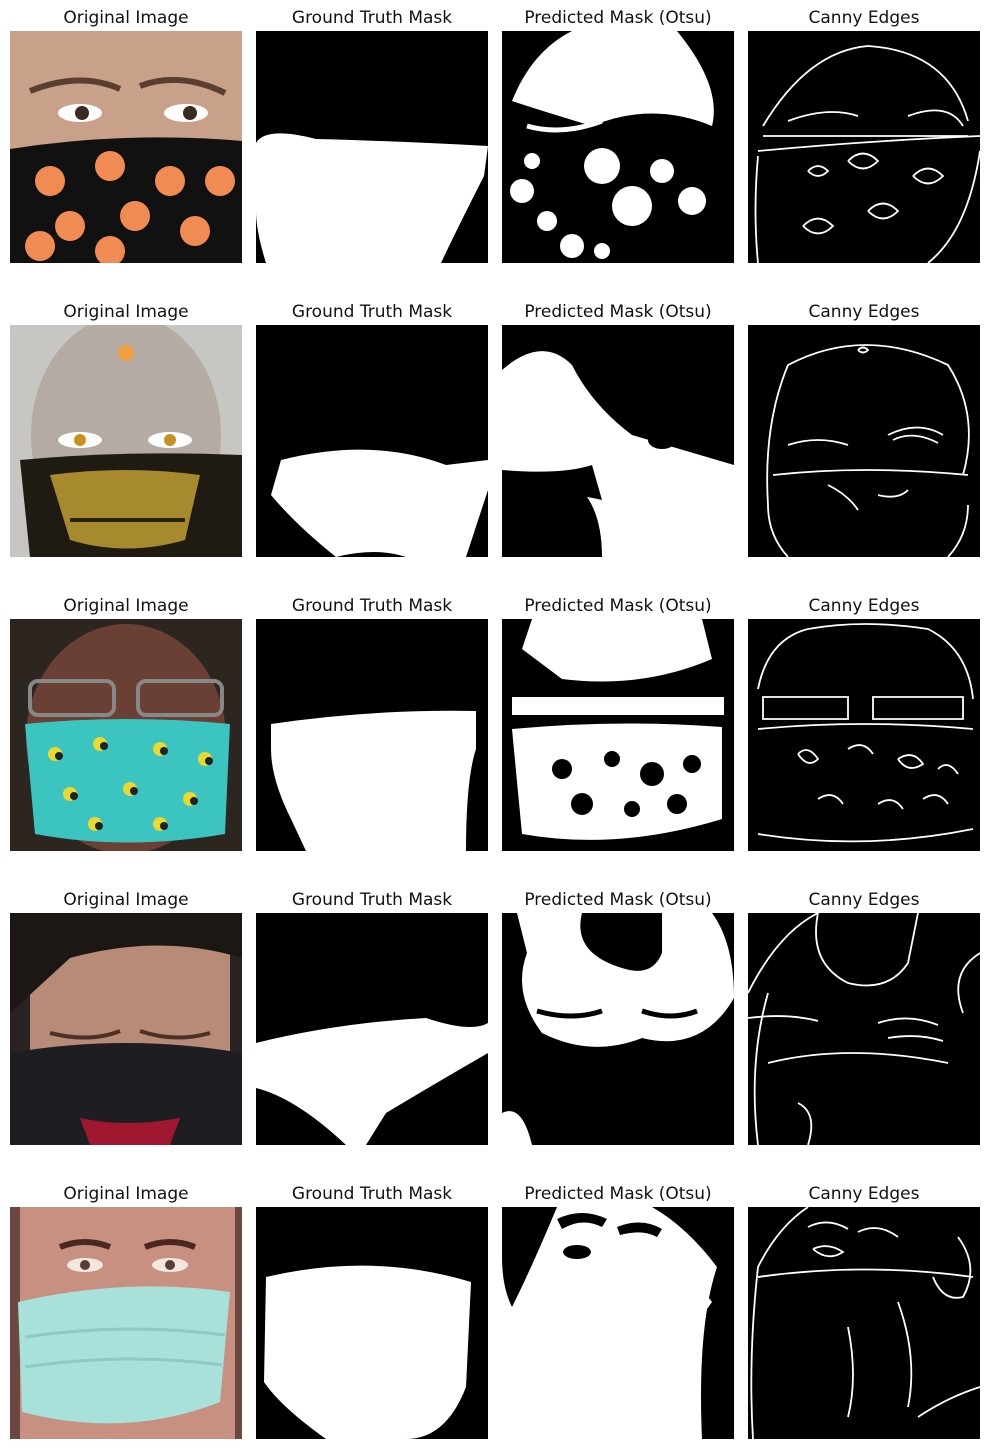  I want to click on predicted-mask-otsu-face-surgical-mask, so click(618, 1323).